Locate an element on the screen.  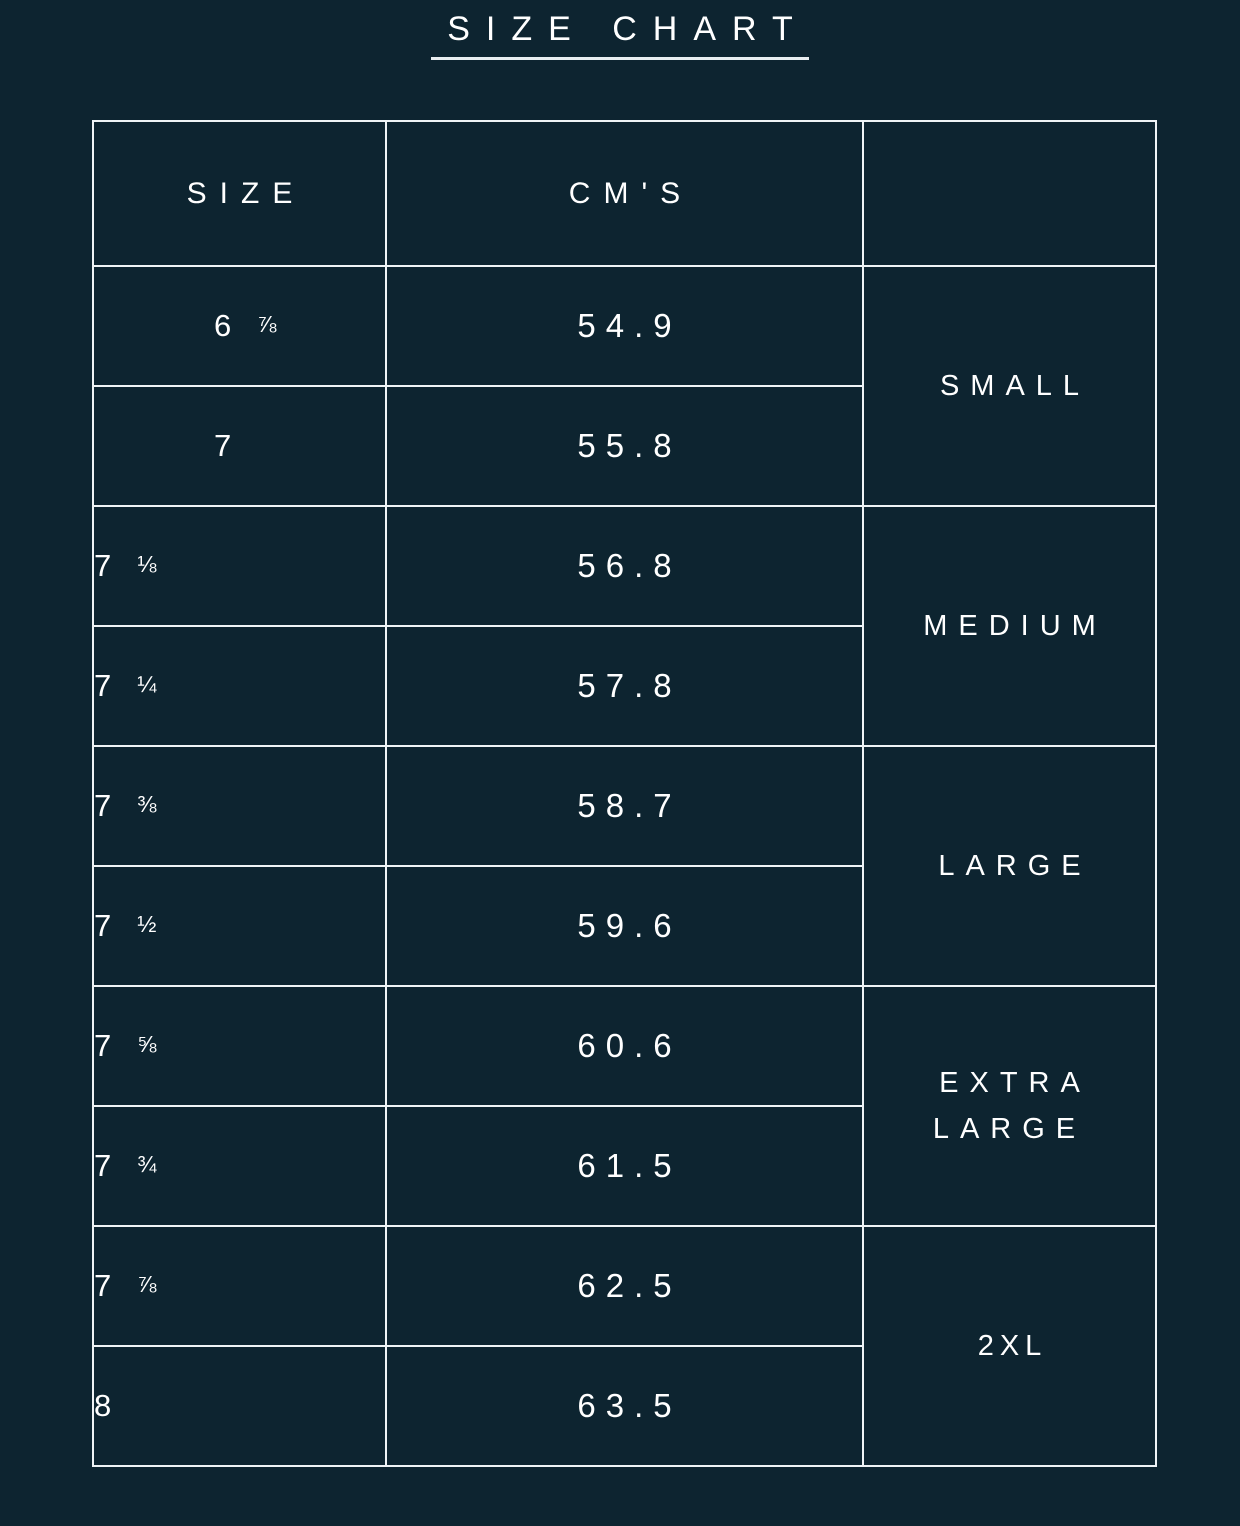
size-whole-value: 6 is located at coordinates (225, 325).